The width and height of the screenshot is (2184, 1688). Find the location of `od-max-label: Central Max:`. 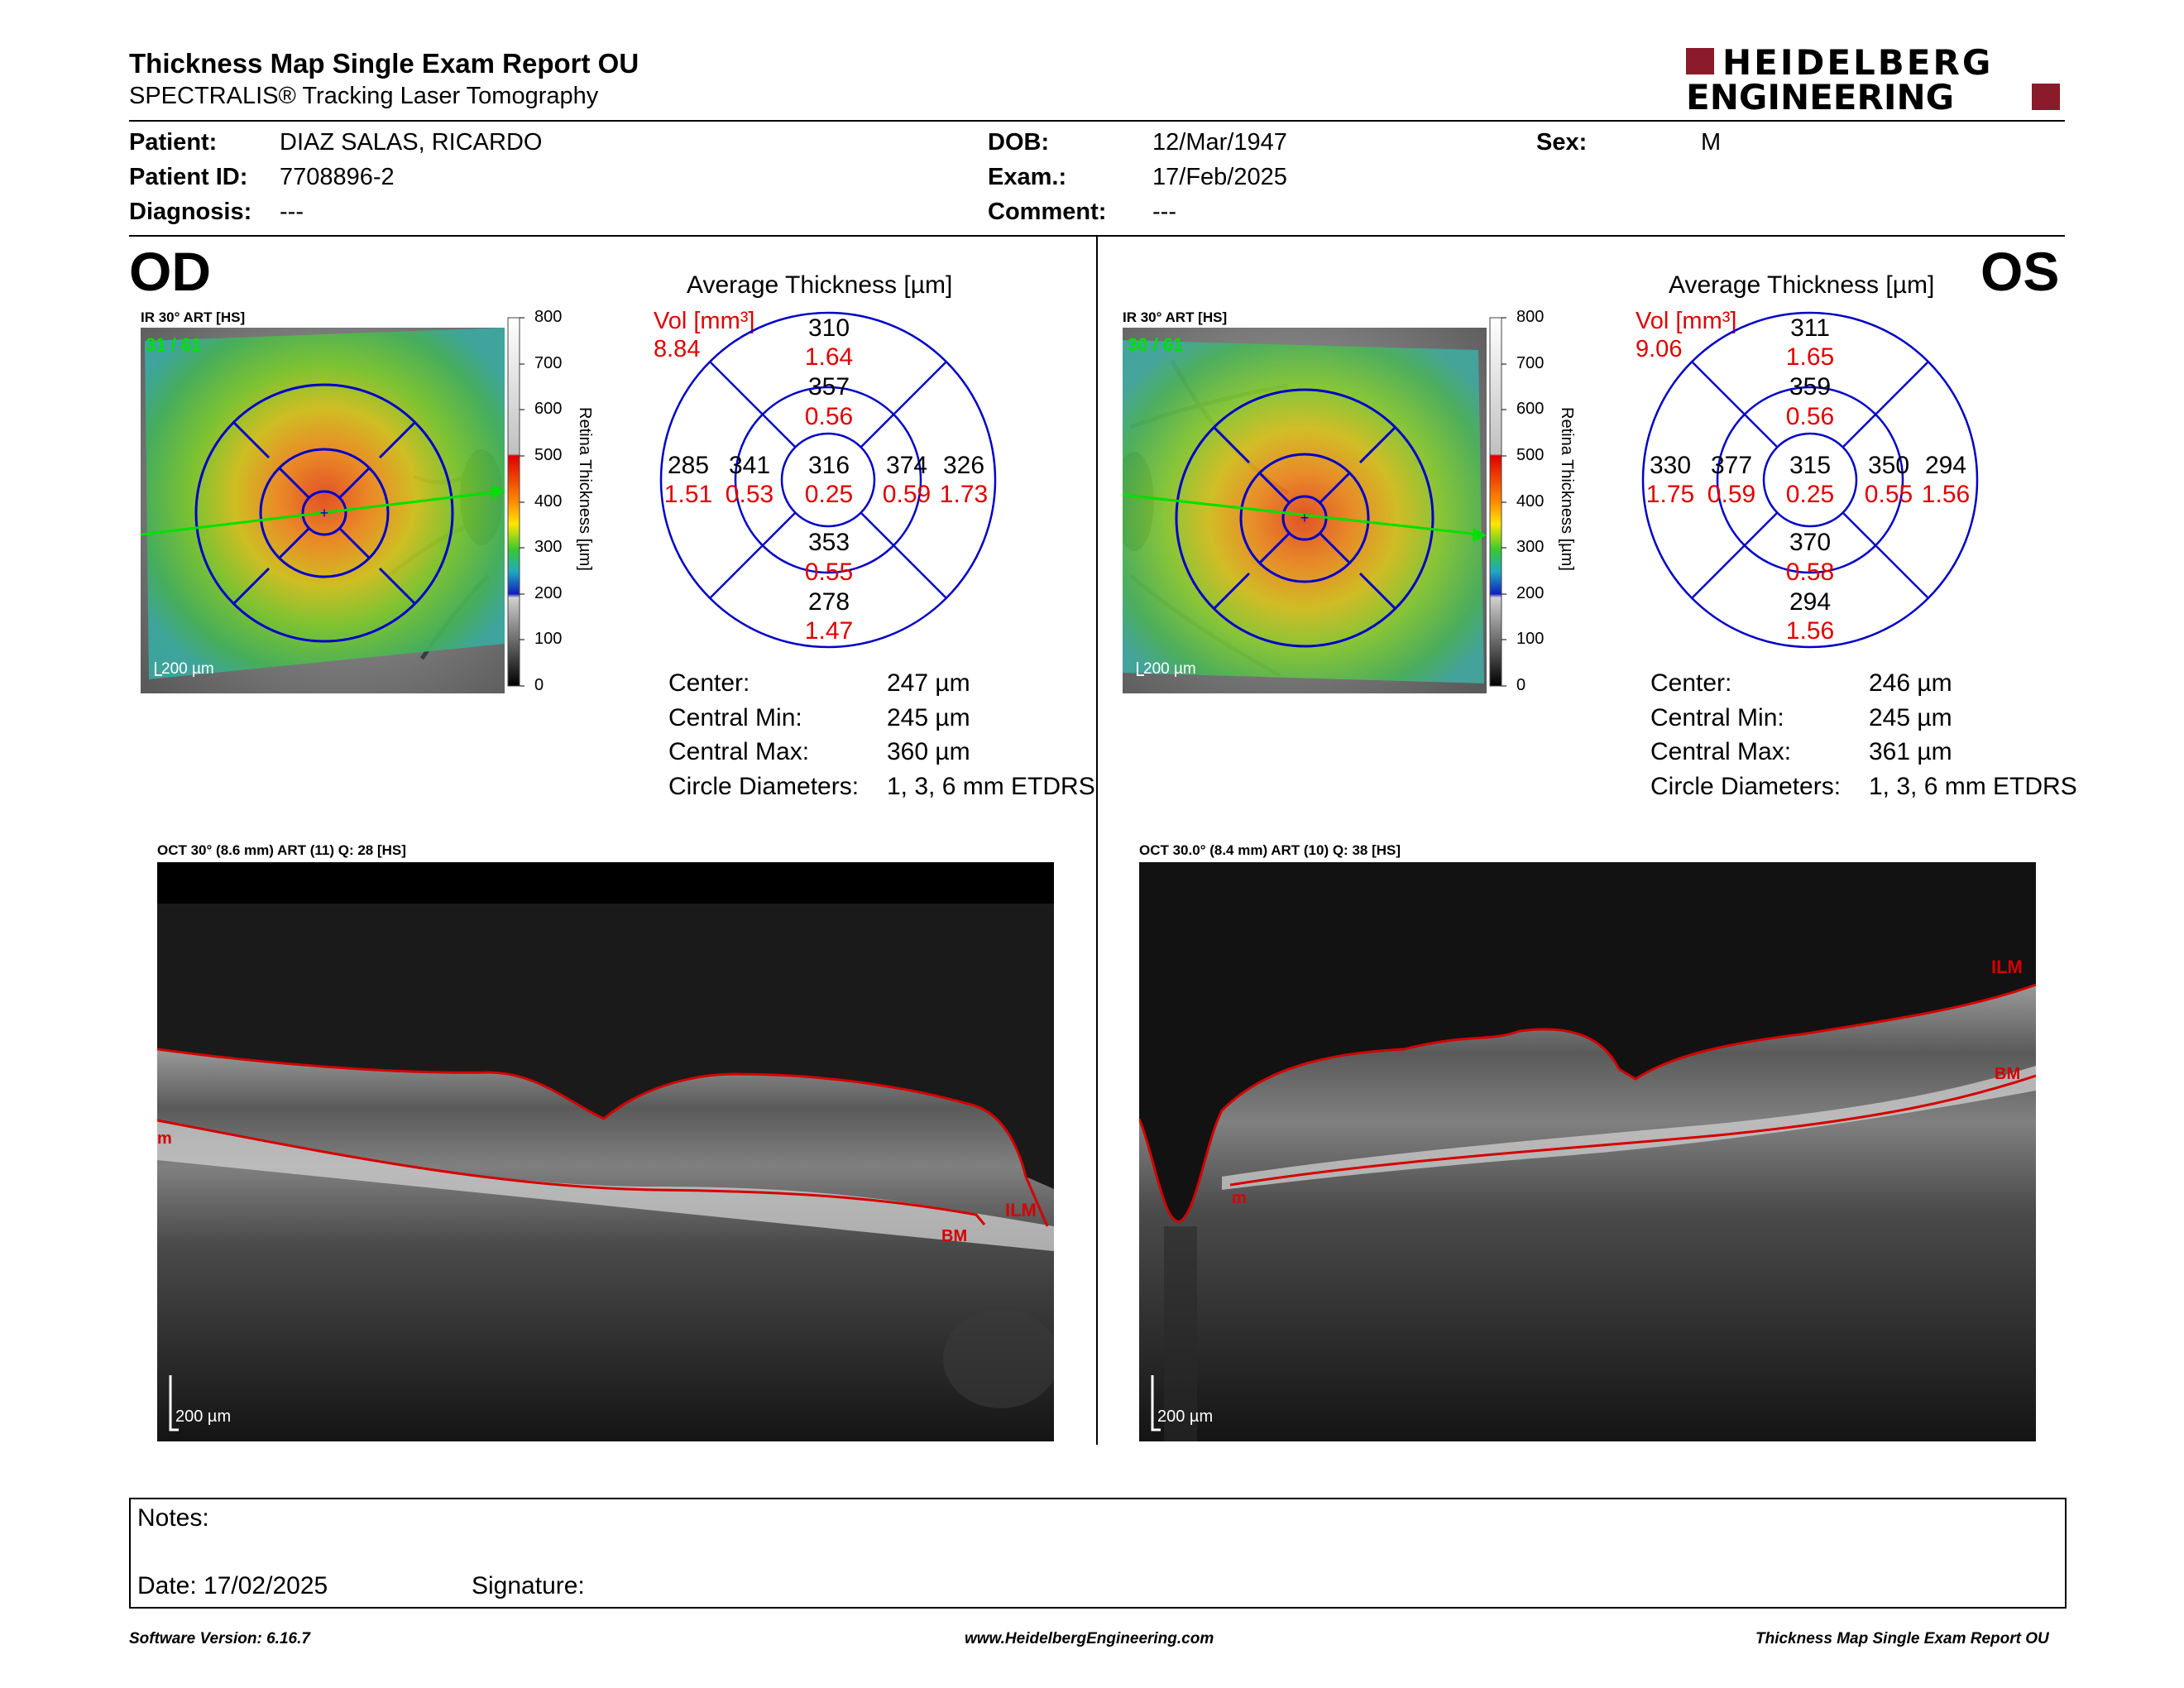

od-max-label: Central Max: is located at coordinates (739, 751).